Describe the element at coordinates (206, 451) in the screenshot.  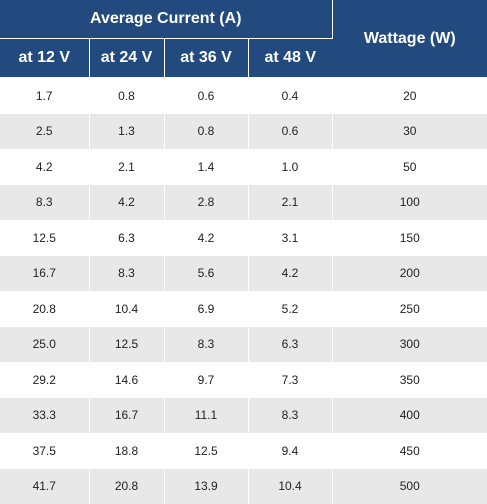
I see `current-36v-cell: 12.5` at that location.